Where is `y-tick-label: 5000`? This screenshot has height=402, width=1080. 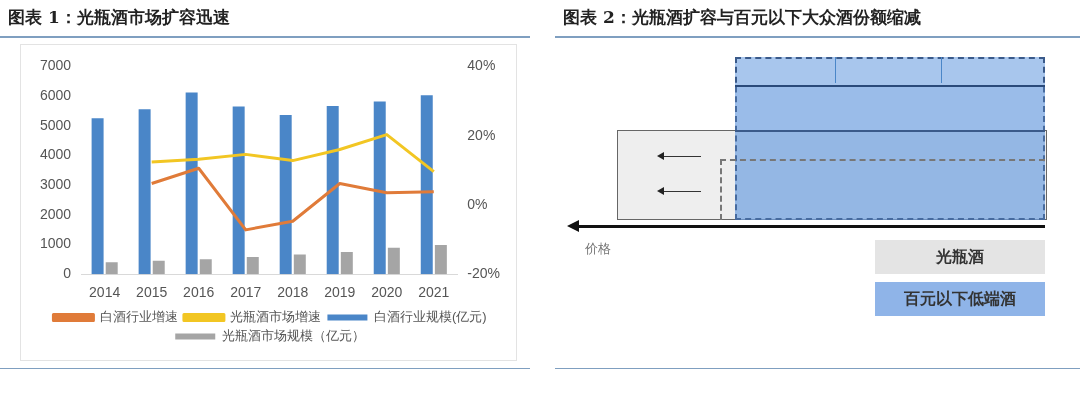
y-tick-label: 5000 is located at coordinates (55, 124).